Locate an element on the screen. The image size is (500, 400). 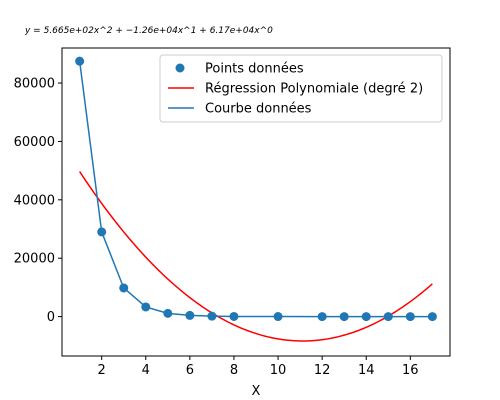
legend-box is located at coordinates (301, 88).